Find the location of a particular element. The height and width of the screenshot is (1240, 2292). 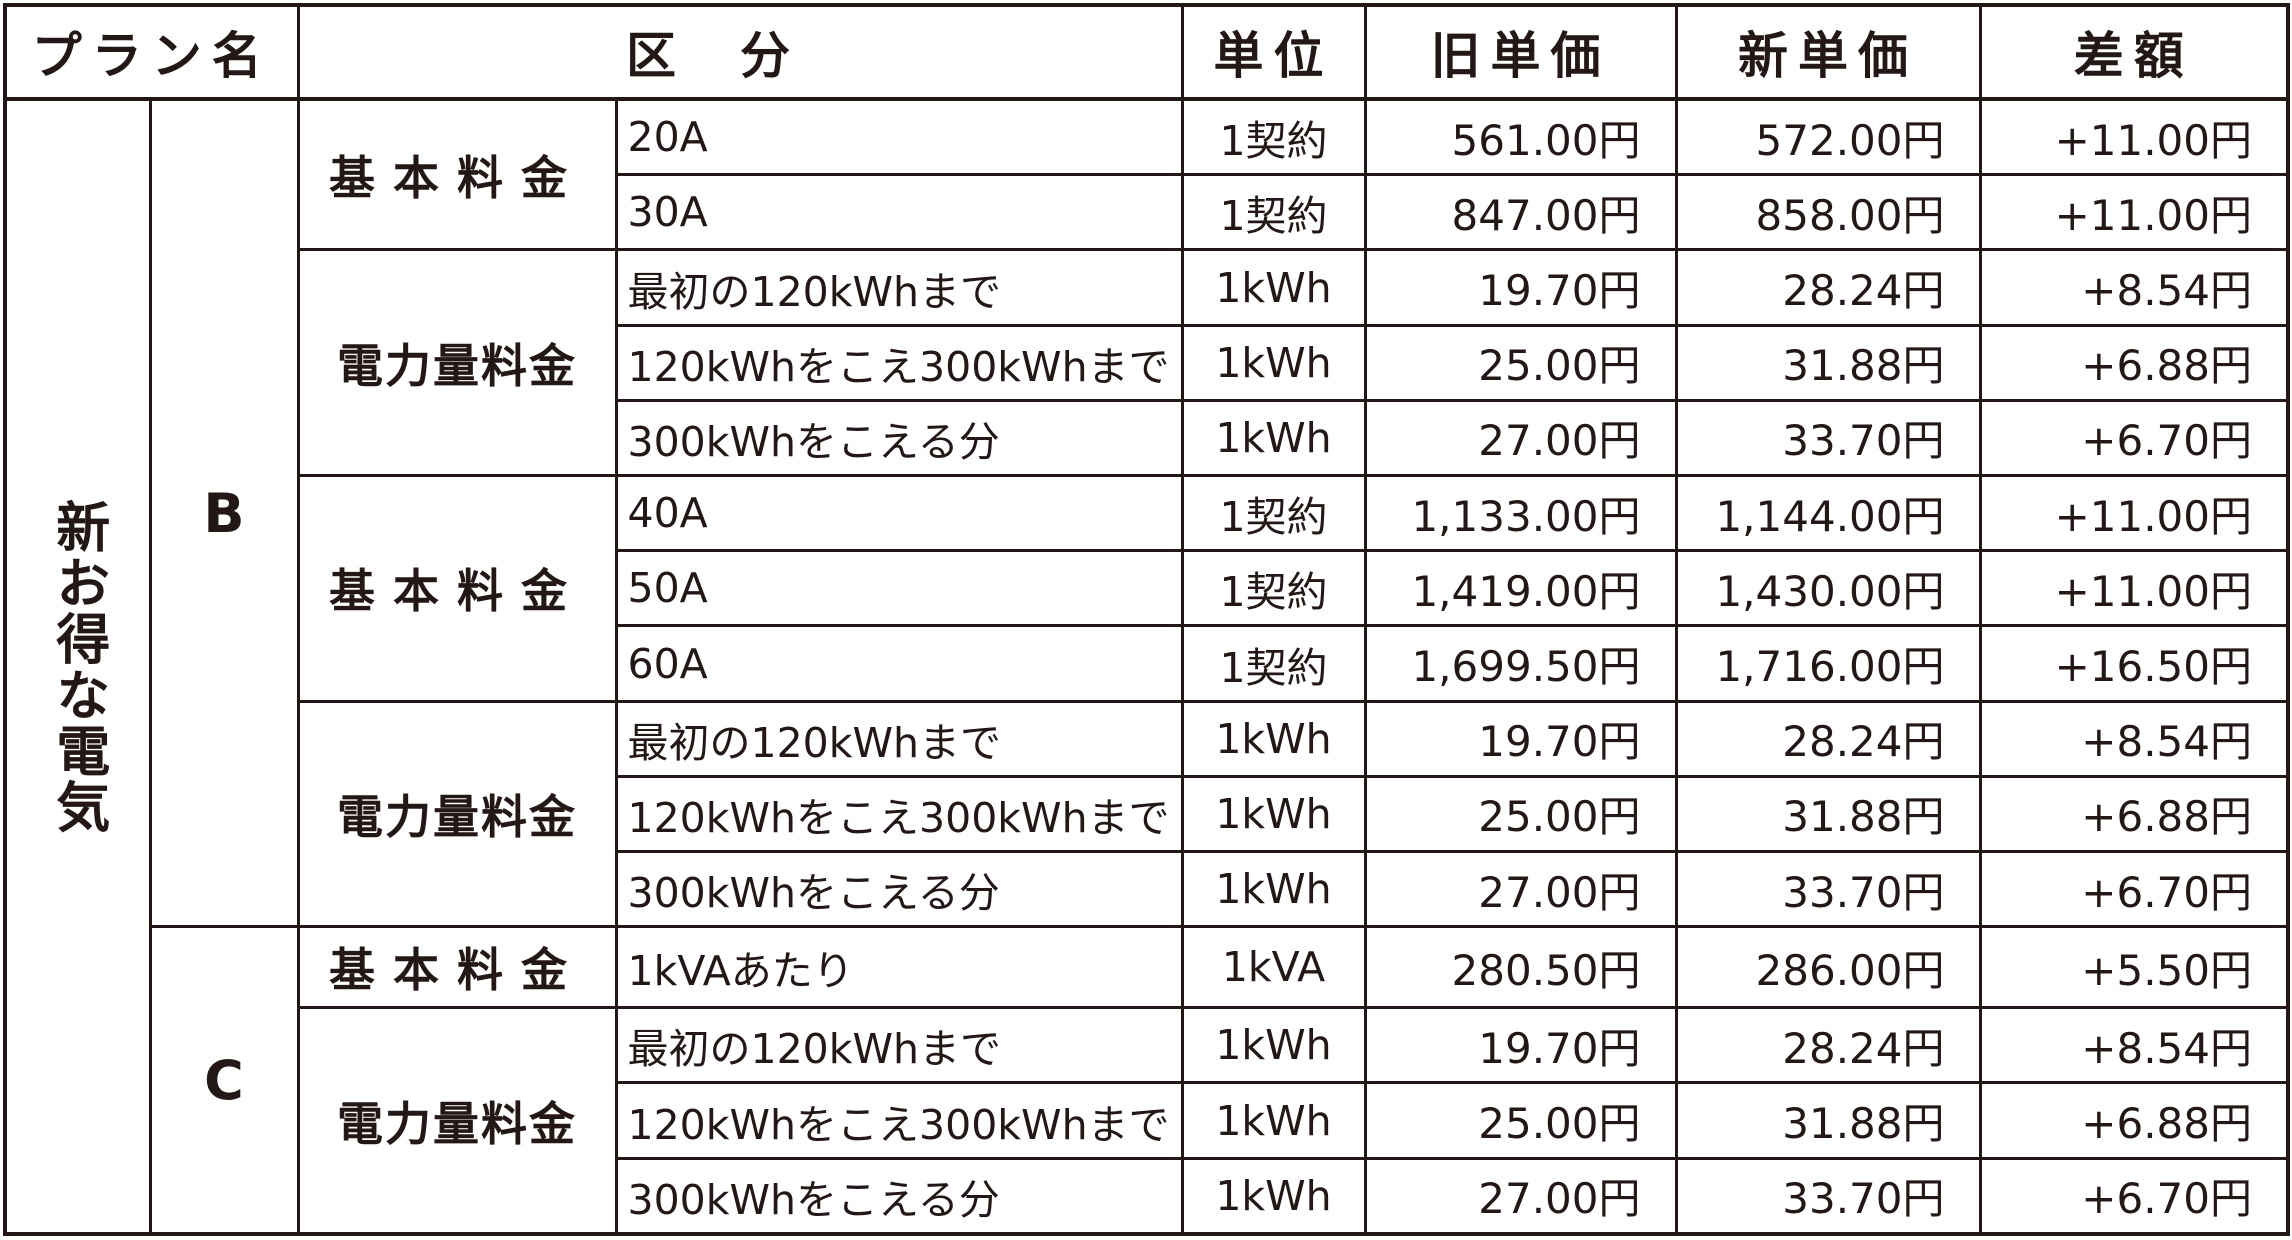

new-price-cell: 1,716.00円 is located at coordinates (1828, 663).